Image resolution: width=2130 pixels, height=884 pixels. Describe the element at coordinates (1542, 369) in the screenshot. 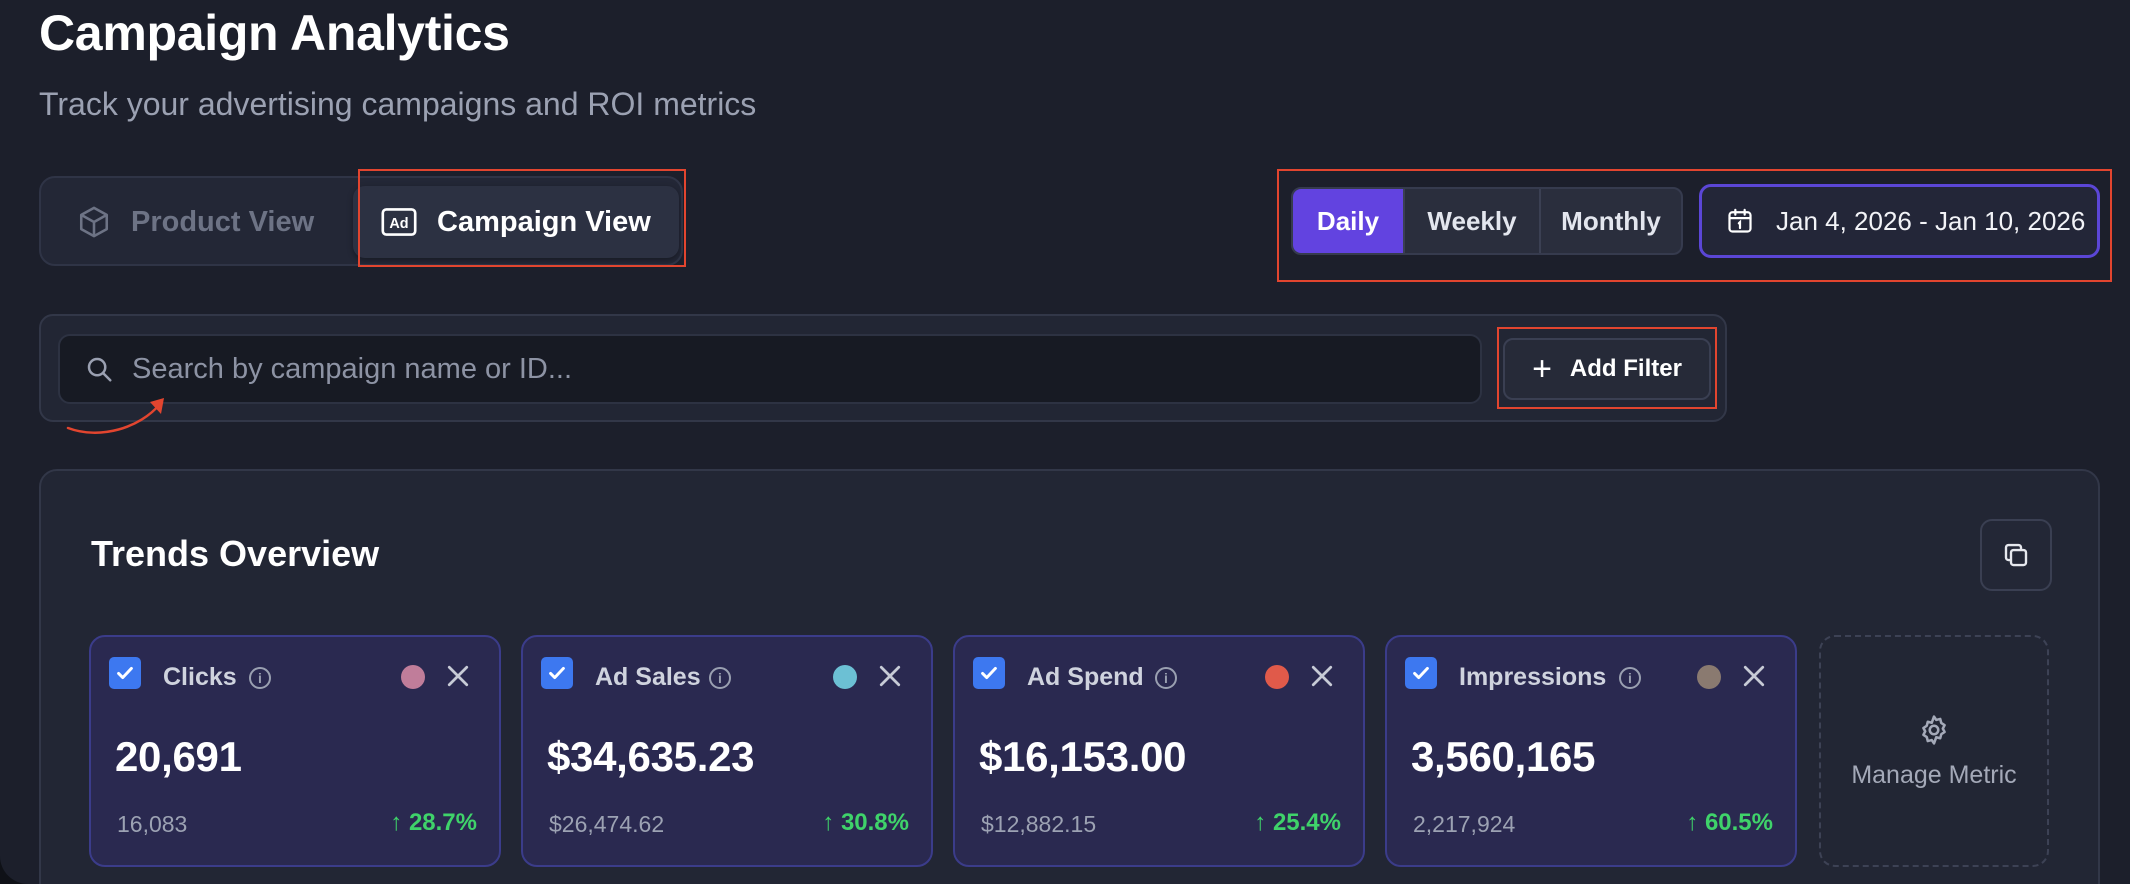

I see `plus-icon: +` at that location.